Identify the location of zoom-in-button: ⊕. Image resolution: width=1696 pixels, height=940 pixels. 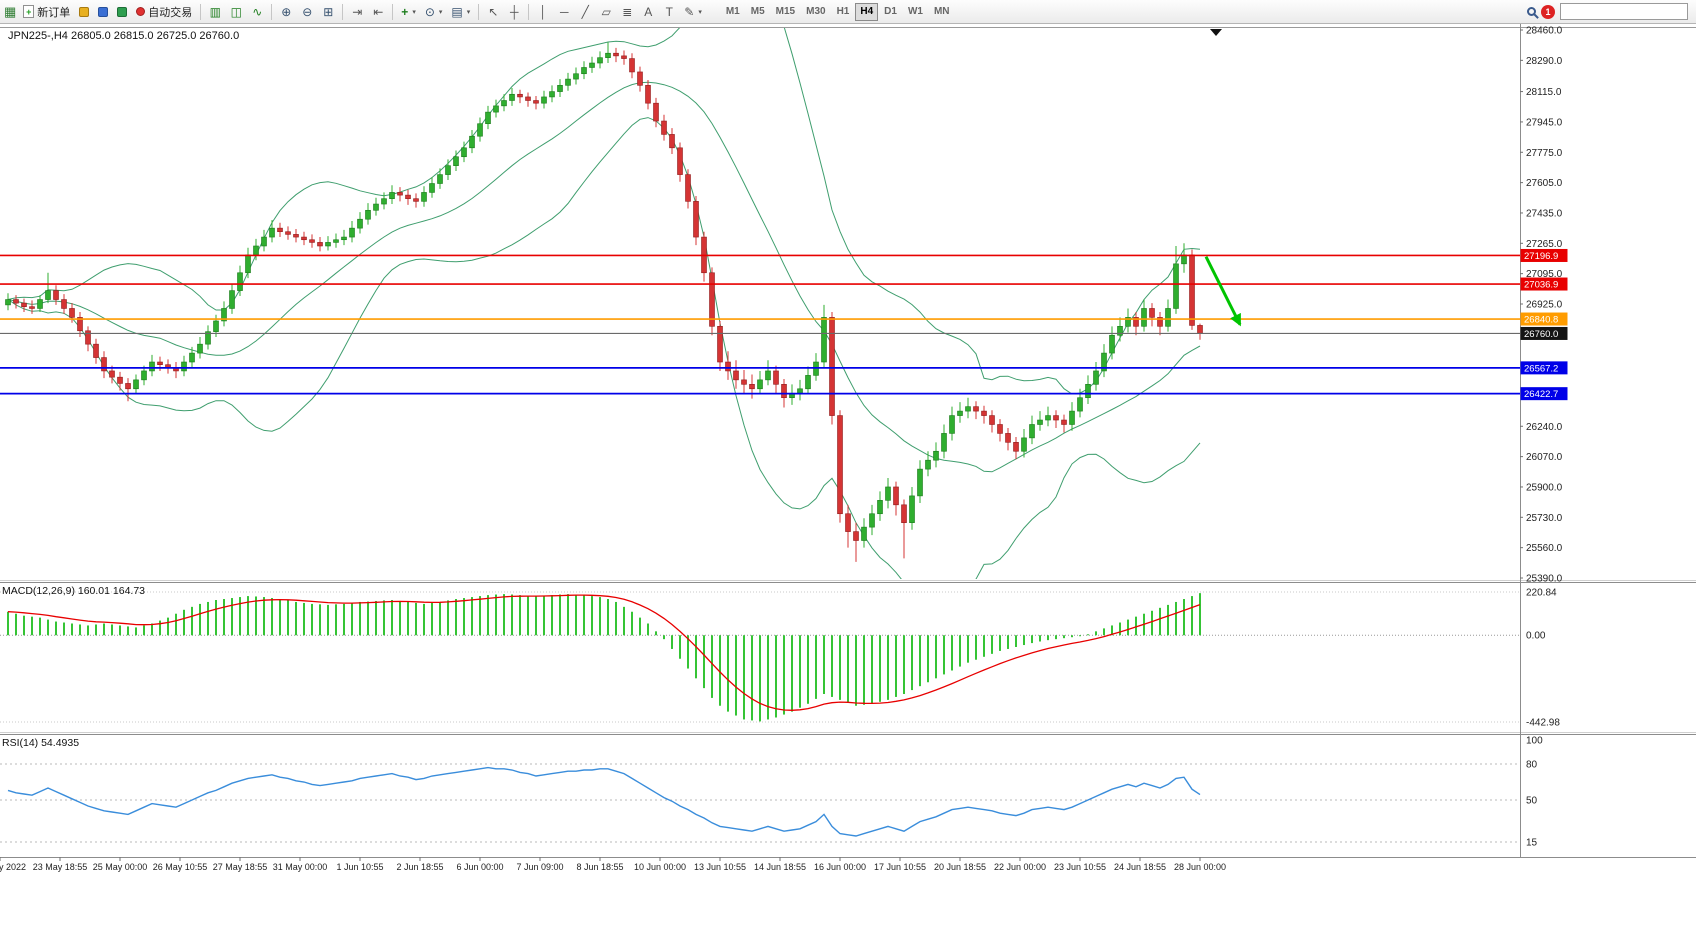
(286, 12).